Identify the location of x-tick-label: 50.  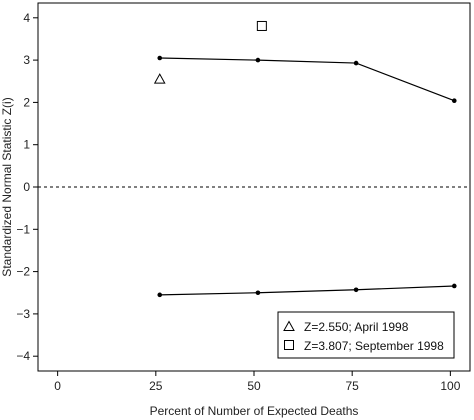
(254, 386).